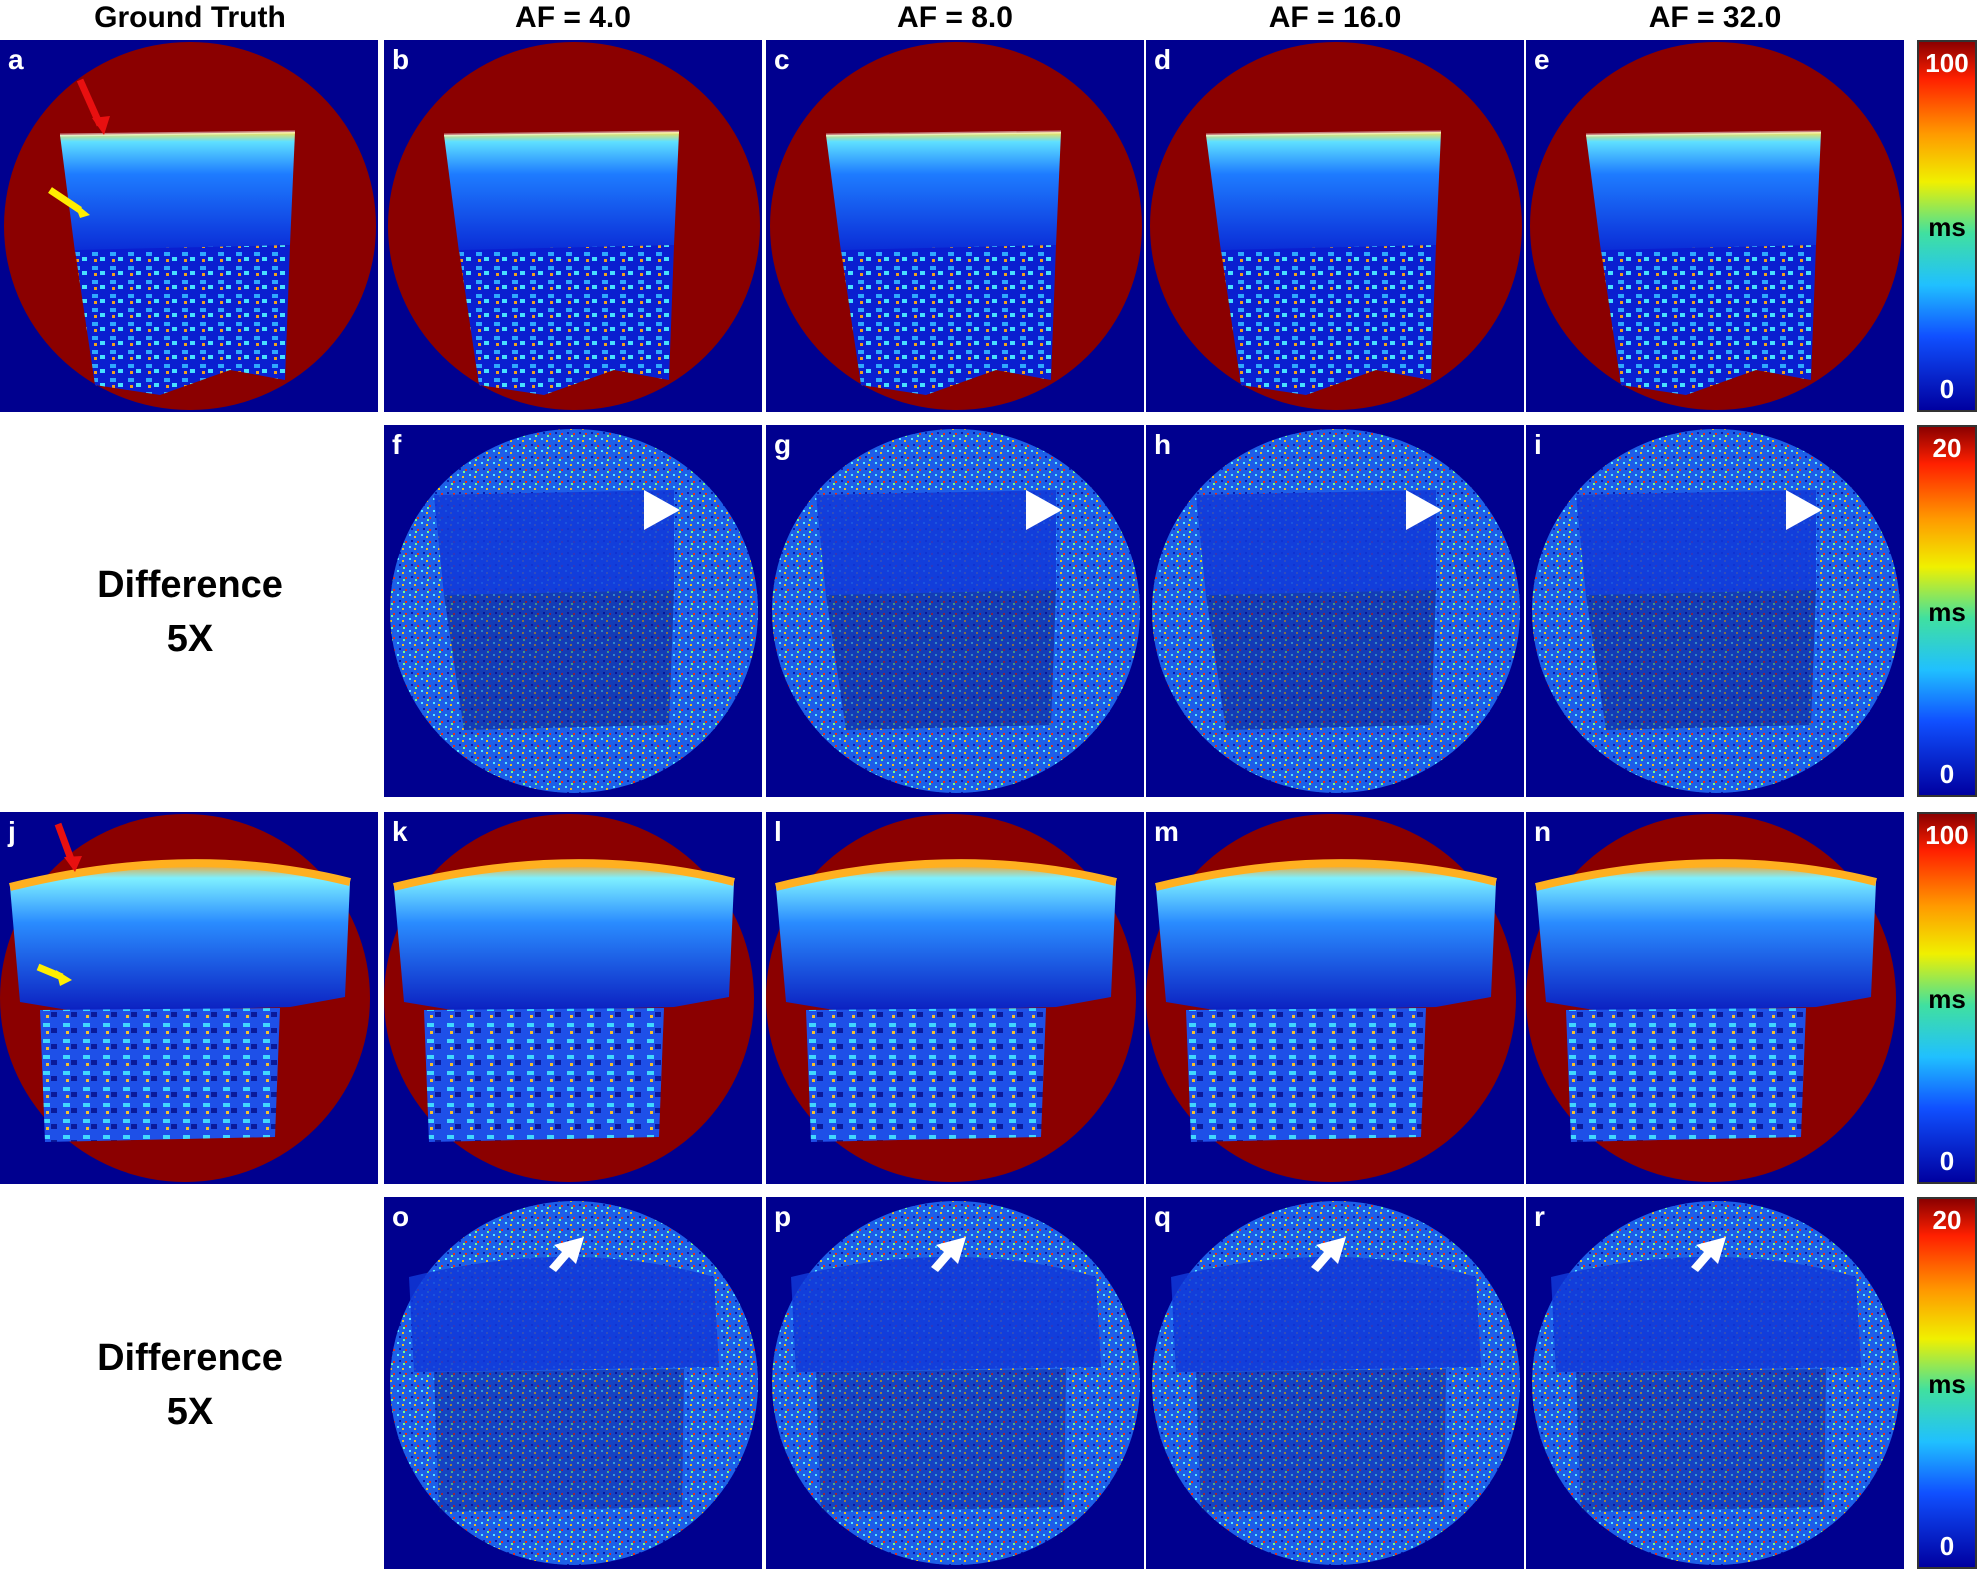 The width and height of the screenshot is (1980, 1573). I want to click on panel-letter: g, so click(783, 444).